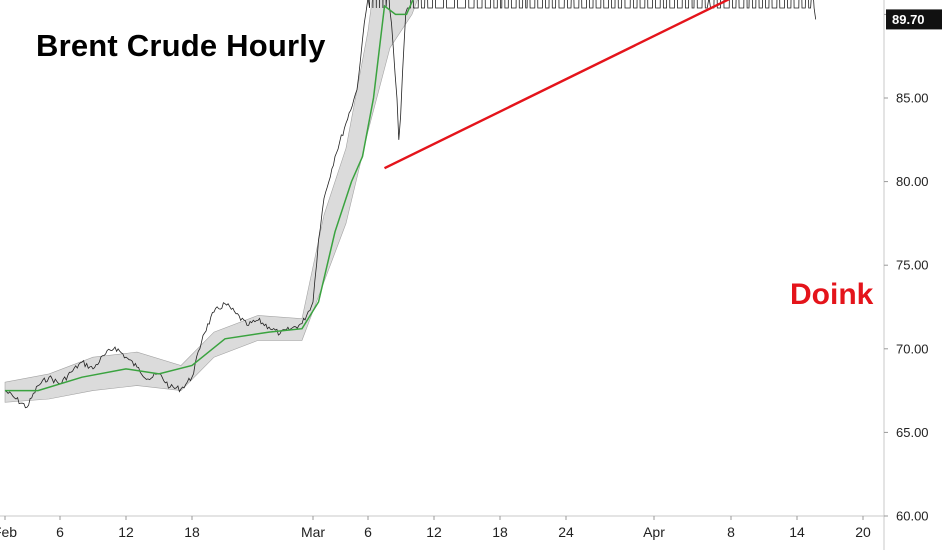  Describe the element at coordinates (731, 532) in the screenshot. I see `x-tick-label: 8` at that location.